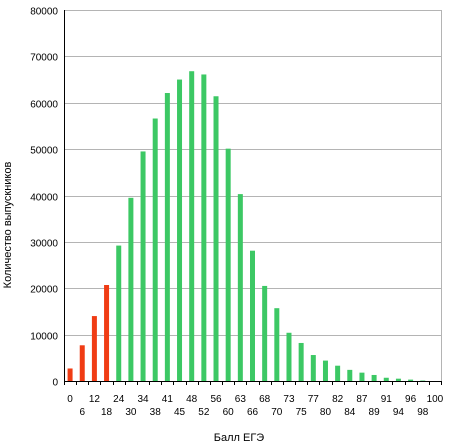  What do you see at coordinates (44, 244) in the screenshot?
I see `y-tick-label: 30000` at bounding box center [44, 244].